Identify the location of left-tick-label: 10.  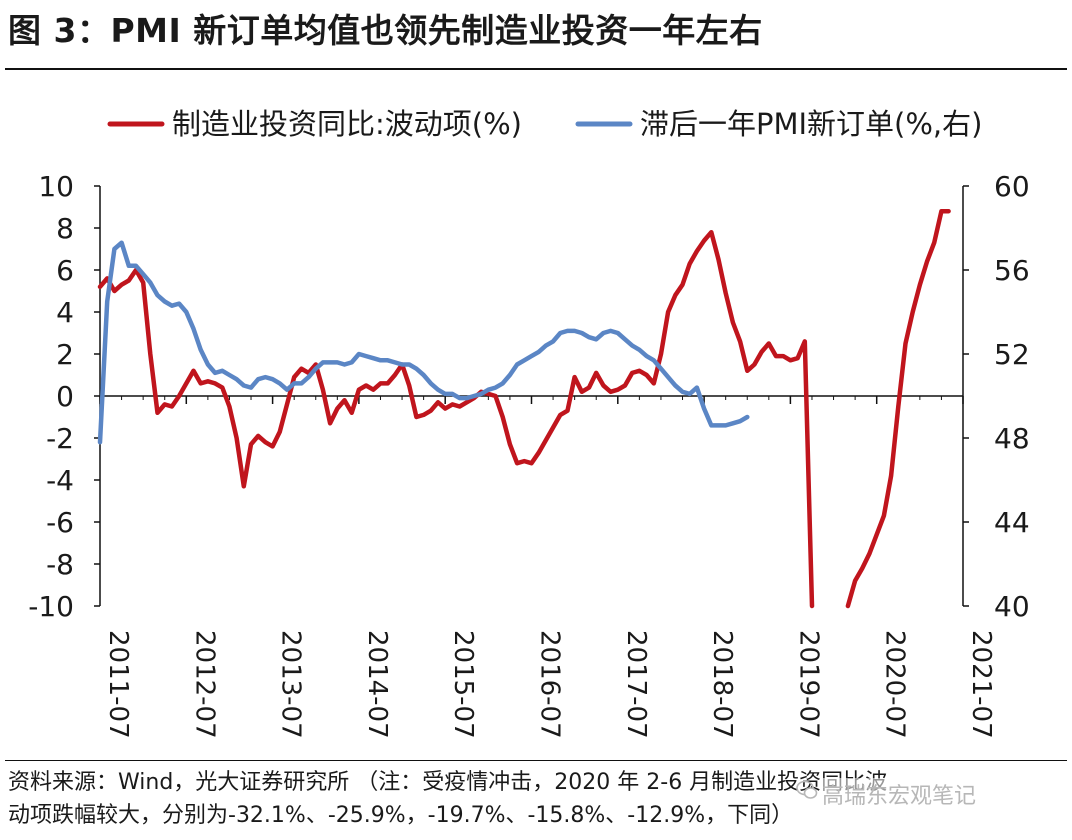
(56, 186).